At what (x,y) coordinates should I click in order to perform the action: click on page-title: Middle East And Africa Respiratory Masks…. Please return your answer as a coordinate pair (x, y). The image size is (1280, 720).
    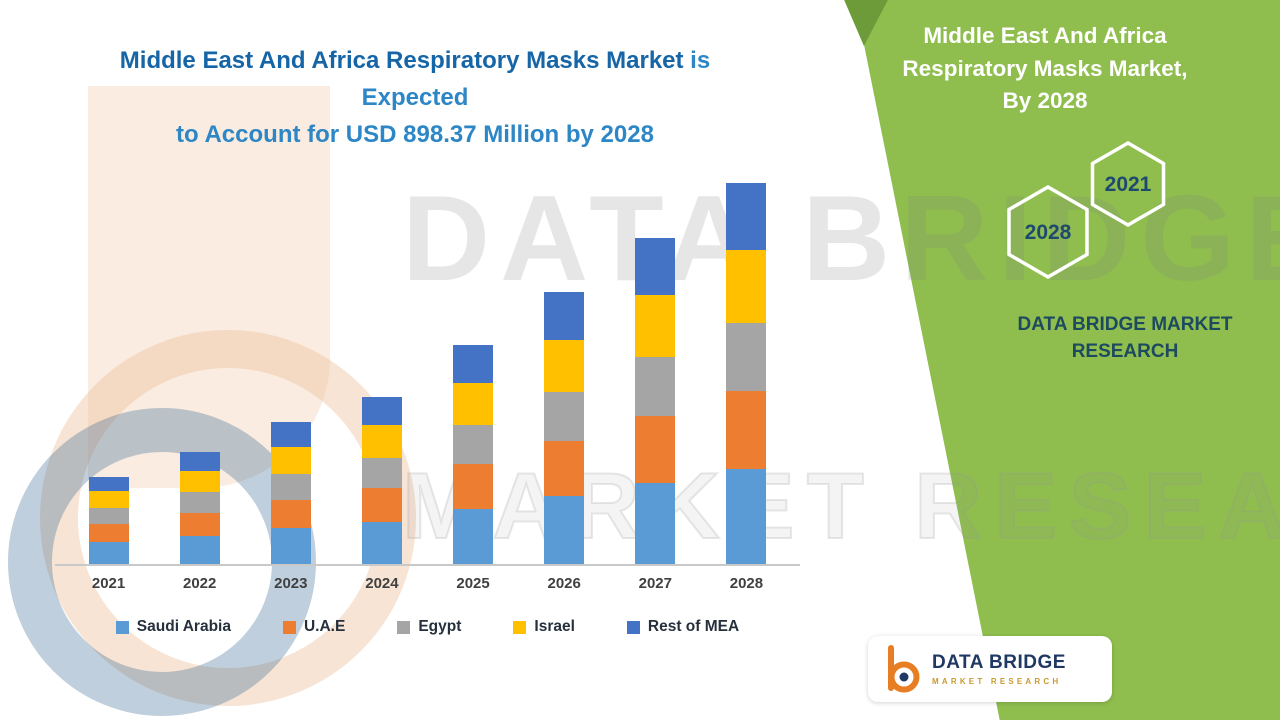
    Looking at the image, I should click on (415, 98).